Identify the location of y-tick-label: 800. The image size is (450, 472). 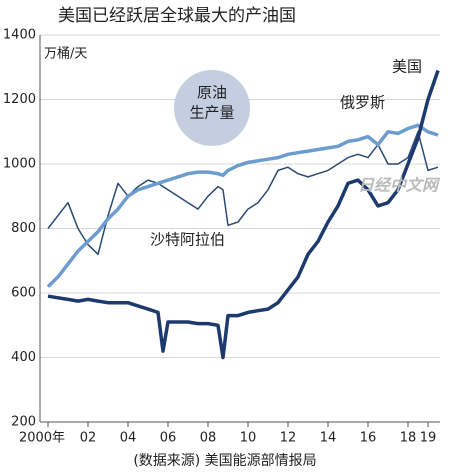
(23, 228).